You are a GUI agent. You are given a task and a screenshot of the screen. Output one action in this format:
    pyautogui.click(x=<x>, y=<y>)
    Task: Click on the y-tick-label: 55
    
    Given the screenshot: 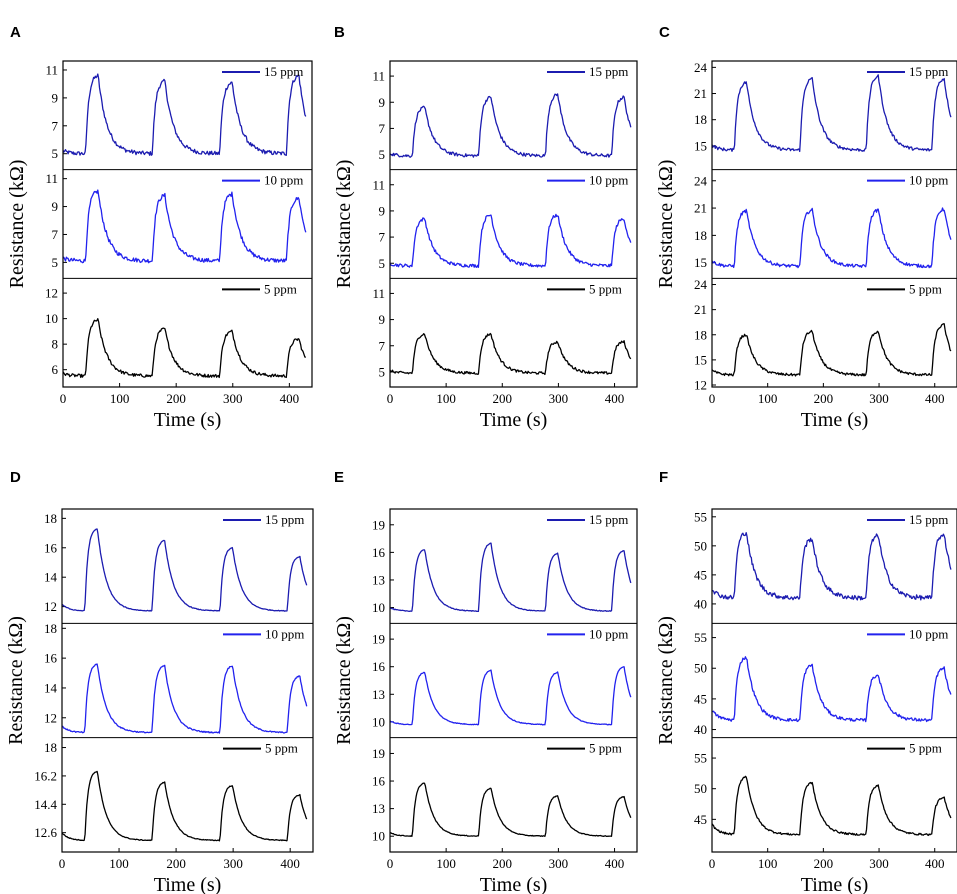 What is the action you would take?
    pyautogui.click(x=700, y=516)
    